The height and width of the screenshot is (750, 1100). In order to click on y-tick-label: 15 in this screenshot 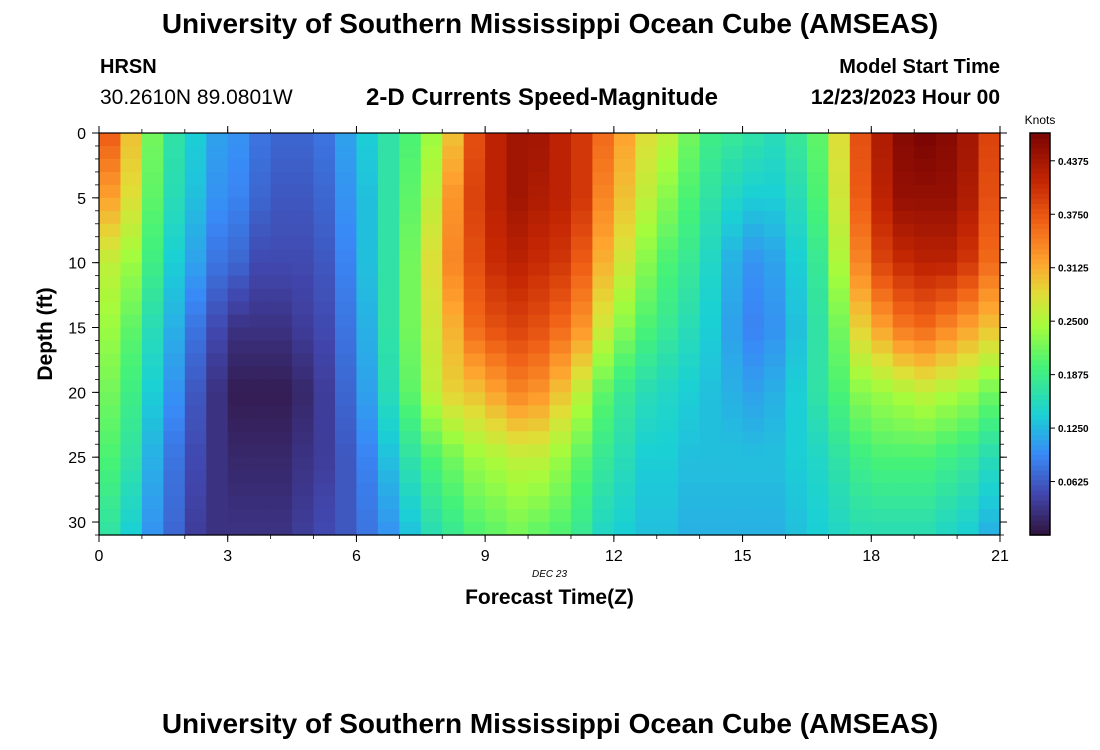, I will do `click(77, 329)`.